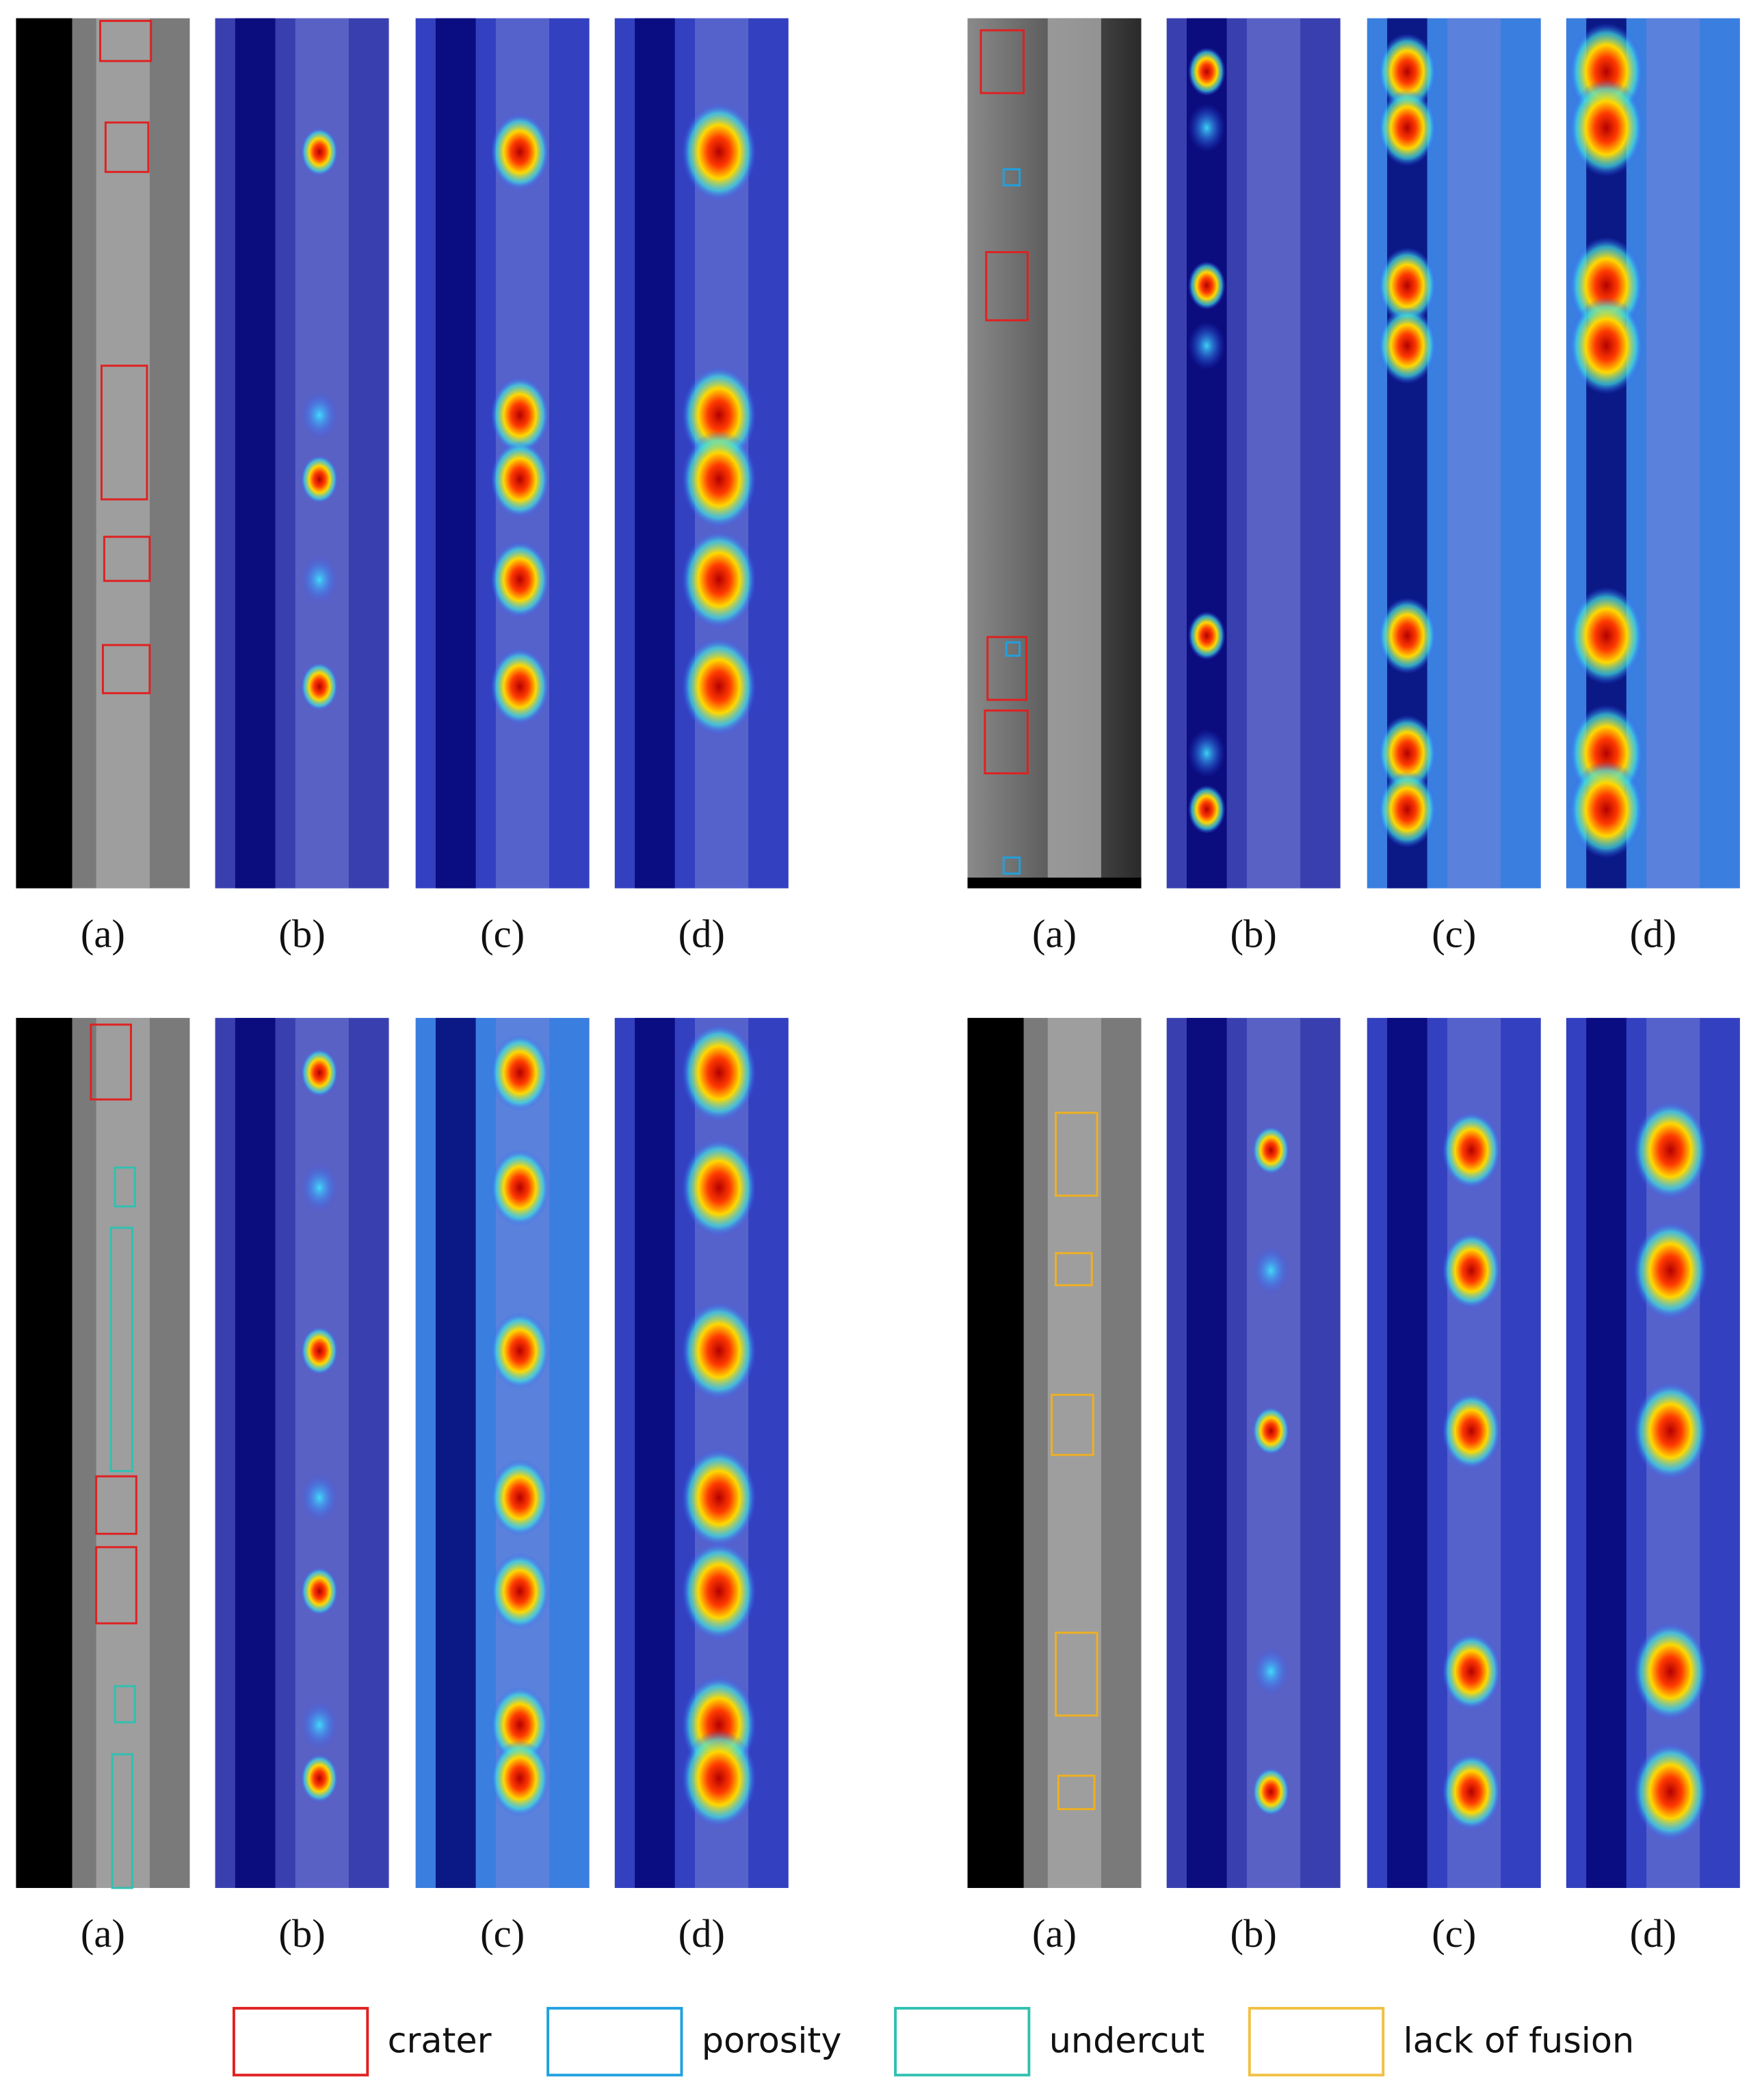 The image size is (1764, 2100). I want to click on legend-label: undercut, so click(1127, 2041).